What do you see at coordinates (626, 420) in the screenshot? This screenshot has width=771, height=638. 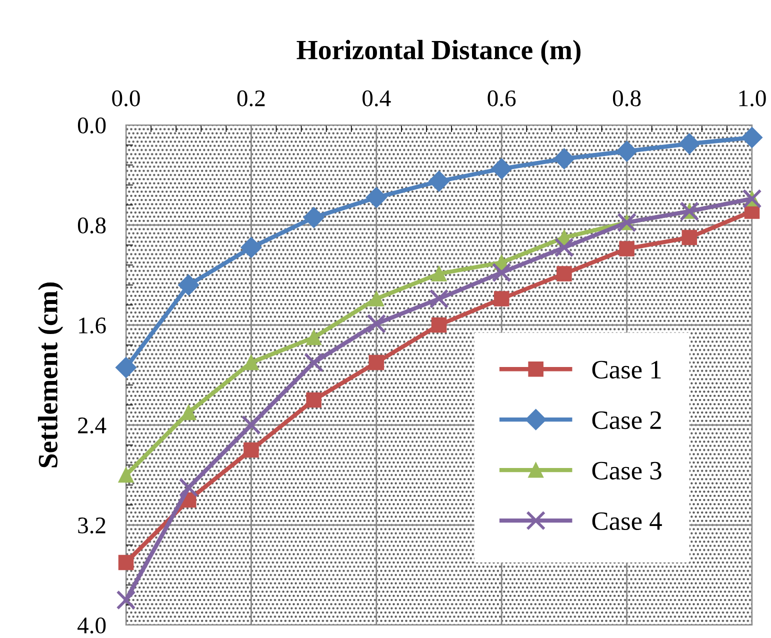 I see `legend-label: Case 2` at bounding box center [626, 420].